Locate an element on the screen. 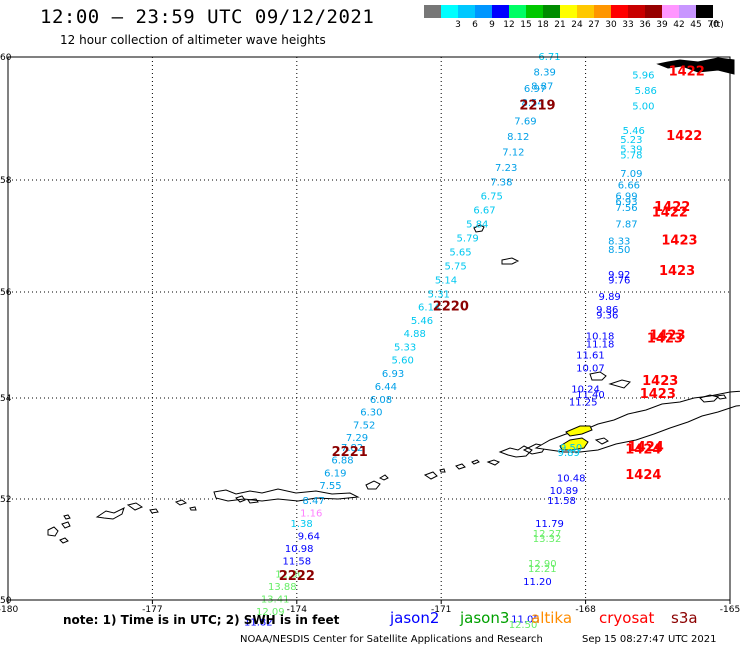 The image size is (740, 650). legend-swatches is located at coordinates (568, 11).